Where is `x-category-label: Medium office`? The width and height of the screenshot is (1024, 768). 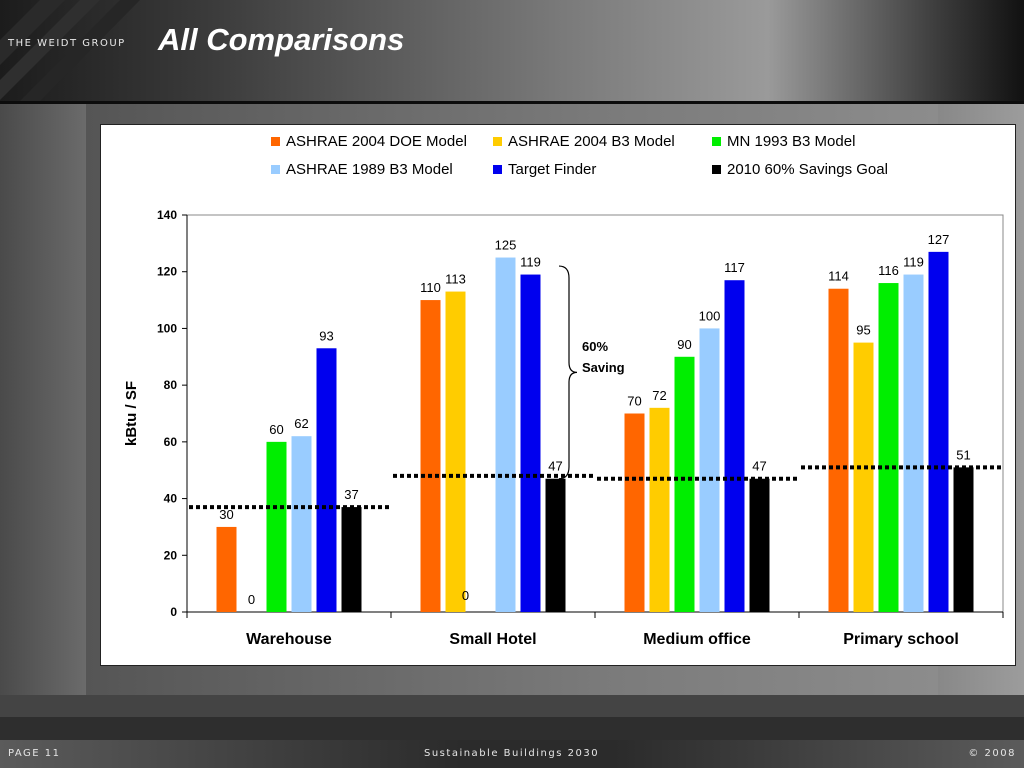
x-category-label: Medium office is located at coordinates (697, 639).